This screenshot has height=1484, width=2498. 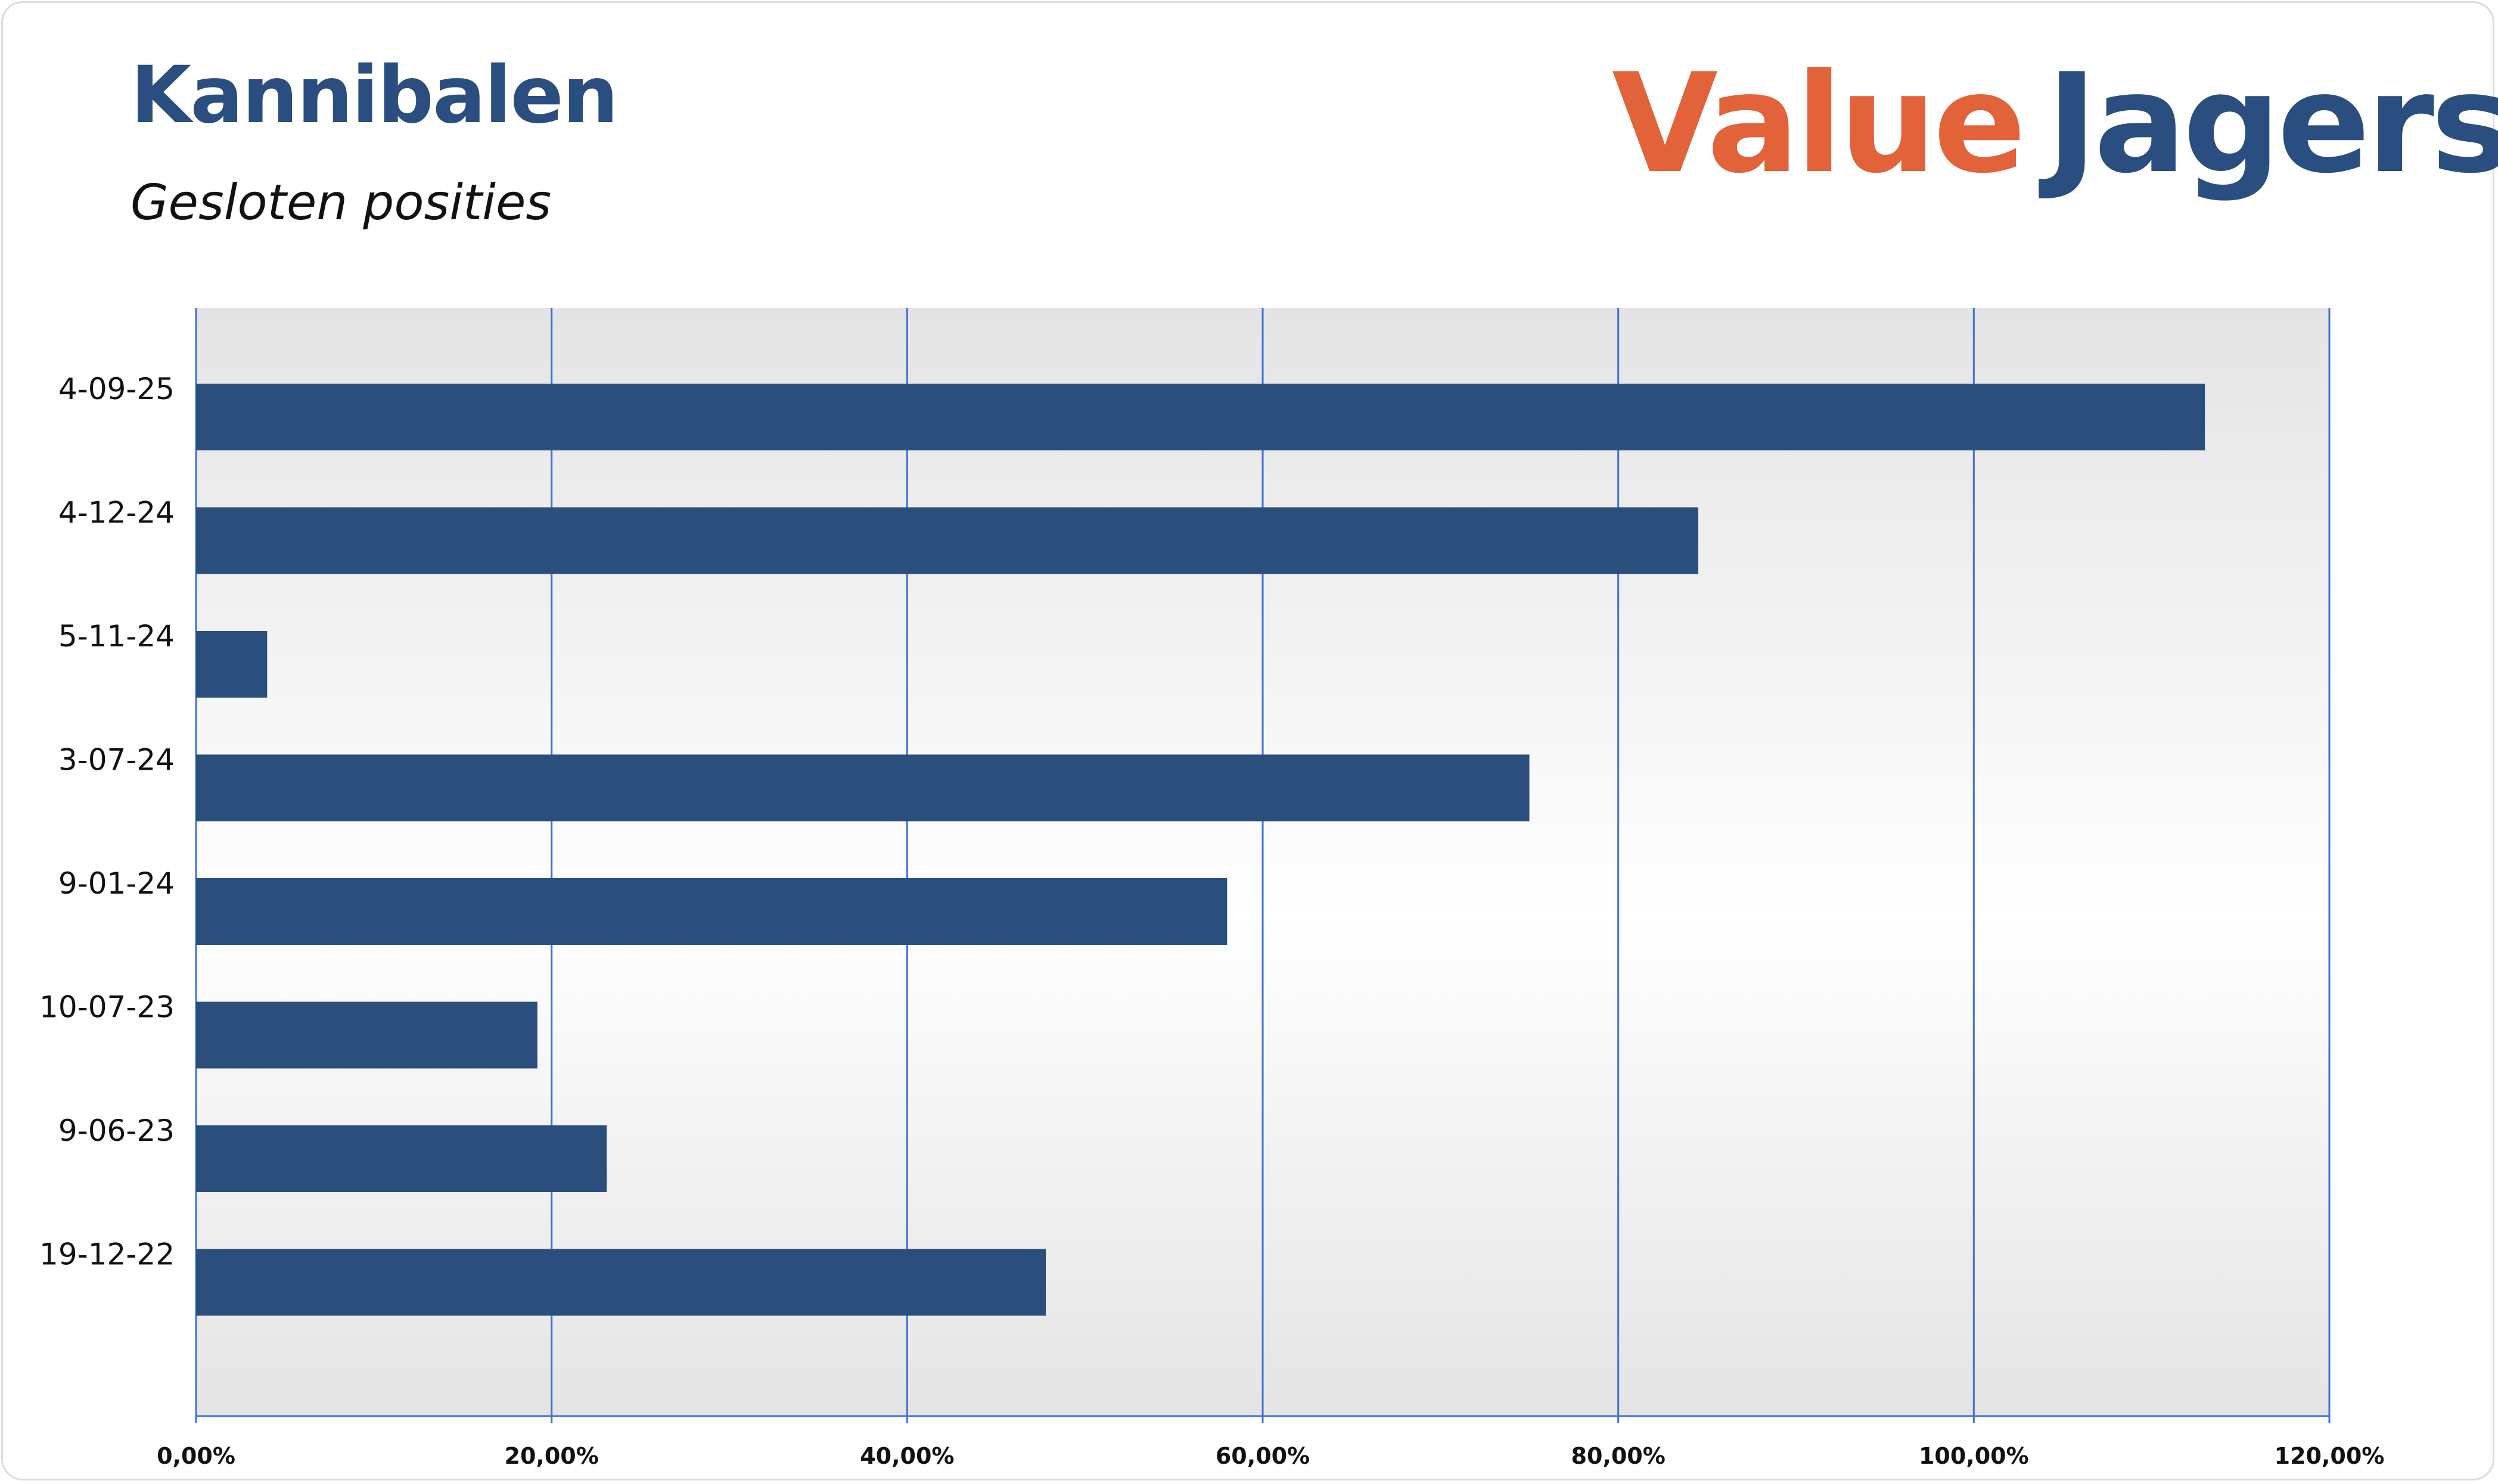 I want to click on x-tick-label: 80,00%, so click(x=1618, y=1456).